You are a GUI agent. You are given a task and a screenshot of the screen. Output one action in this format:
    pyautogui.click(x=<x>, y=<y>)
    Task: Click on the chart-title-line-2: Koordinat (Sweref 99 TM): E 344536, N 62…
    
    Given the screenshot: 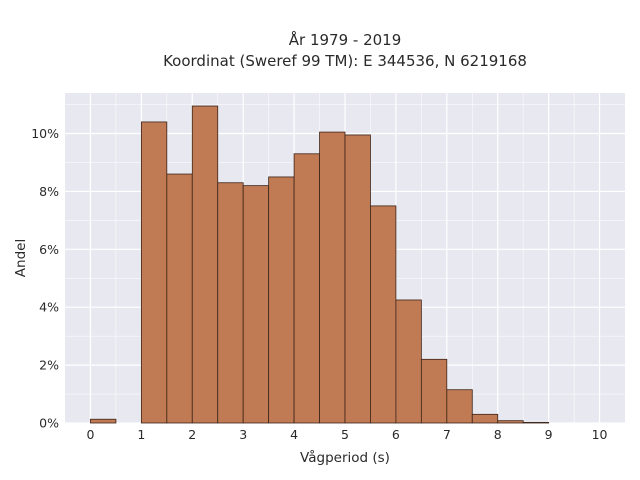 What is the action you would take?
    pyautogui.click(x=345, y=61)
    